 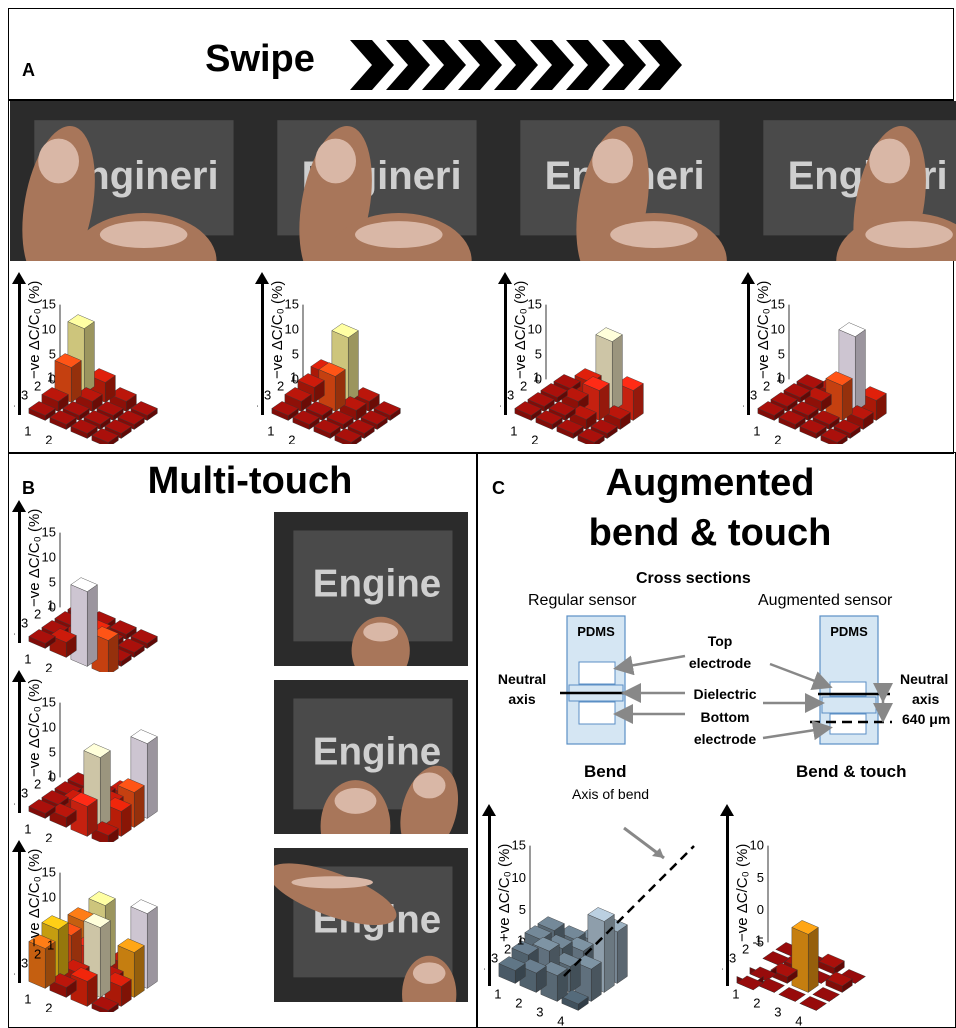 I want to click on y-tick-label: 10, so click(x=757, y=845).